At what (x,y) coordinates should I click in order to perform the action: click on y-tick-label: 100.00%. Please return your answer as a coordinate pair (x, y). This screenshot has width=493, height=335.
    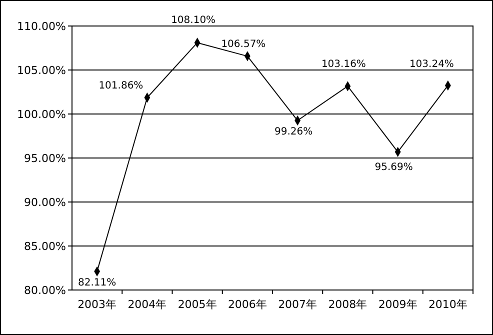
    Looking at the image, I should click on (41, 114).